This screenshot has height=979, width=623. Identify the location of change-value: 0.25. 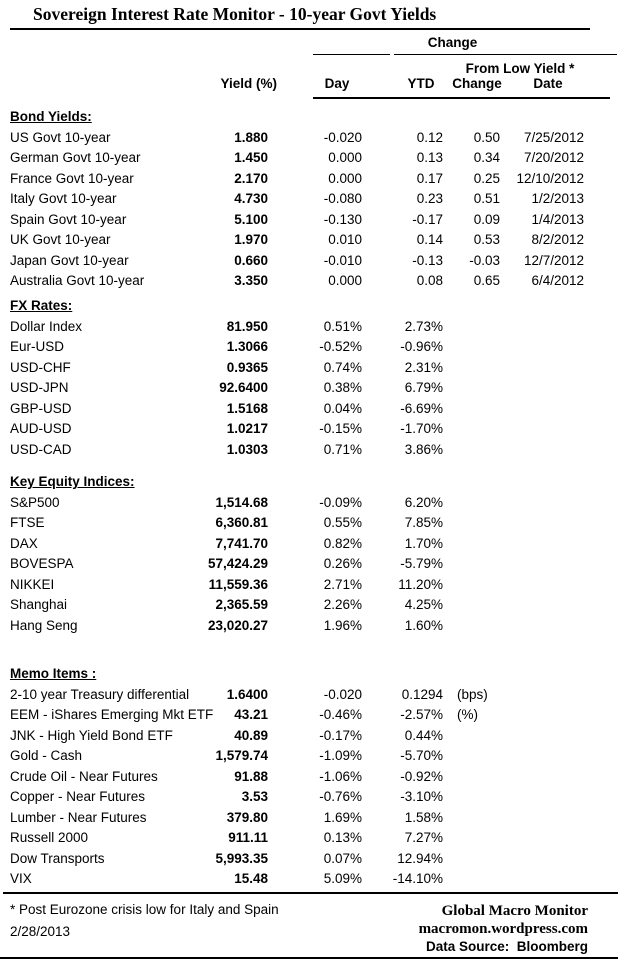
(486, 178).